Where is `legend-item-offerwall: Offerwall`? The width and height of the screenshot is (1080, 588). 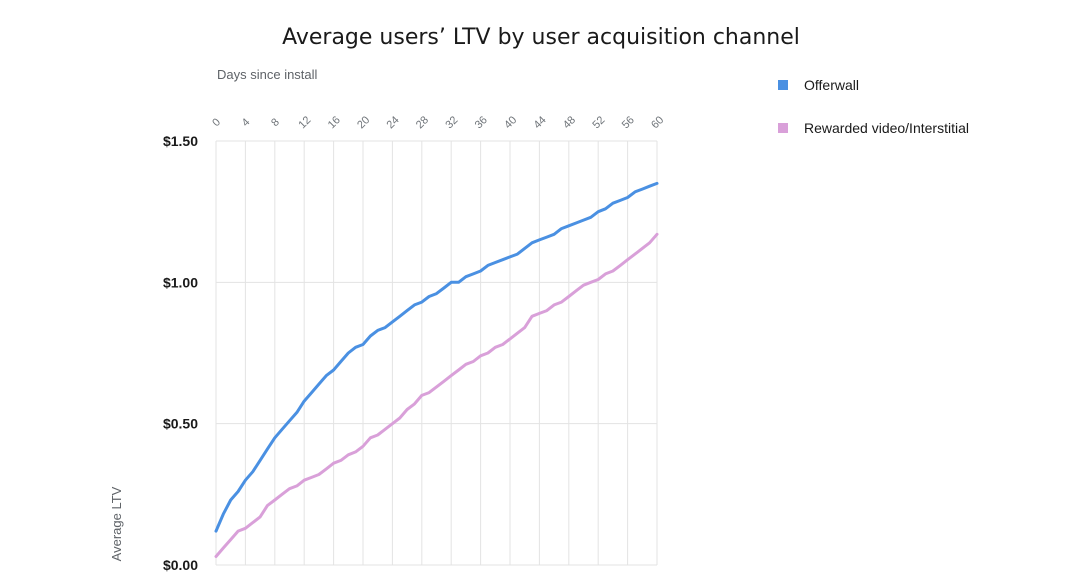
legend-item-offerwall: Offerwall is located at coordinates (818, 85).